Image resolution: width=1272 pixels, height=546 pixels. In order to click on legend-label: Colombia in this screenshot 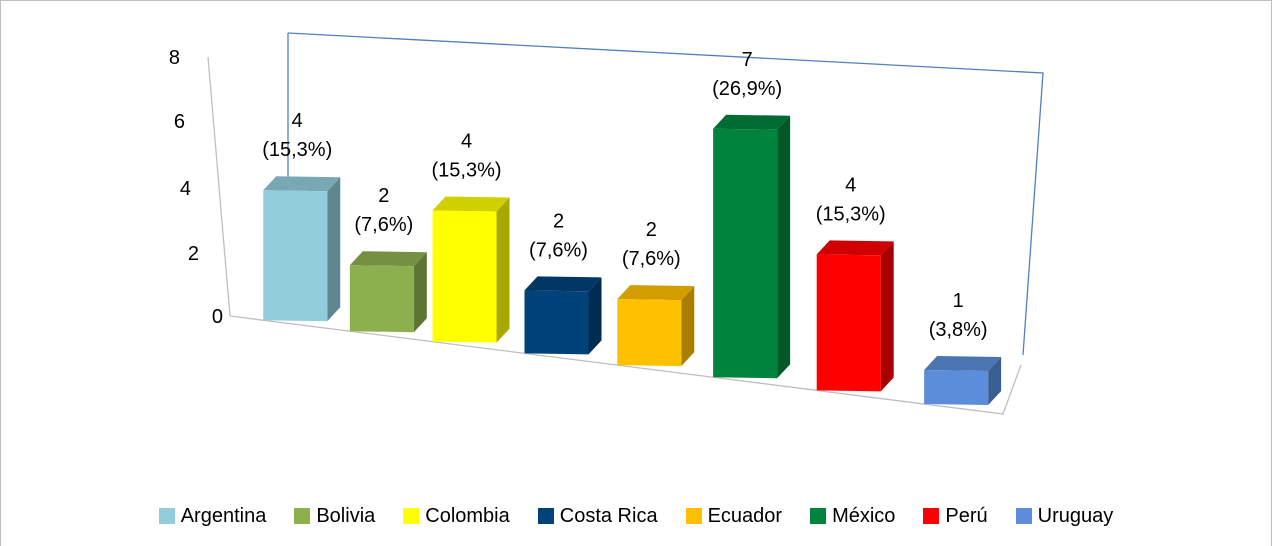, I will do `click(467, 515)`.